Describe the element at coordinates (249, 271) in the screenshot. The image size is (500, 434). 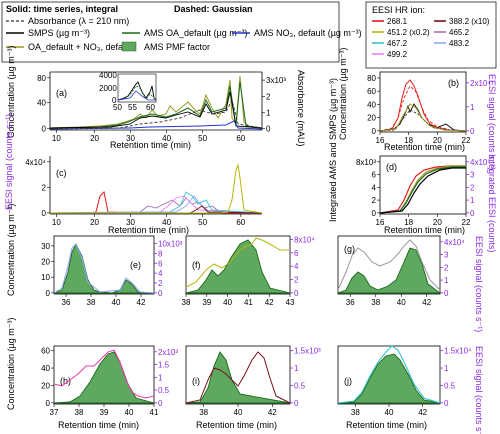
I see `panel-f: (f) 38 39 40 41 42 430 2 4 6 8x10⁴` at that location.